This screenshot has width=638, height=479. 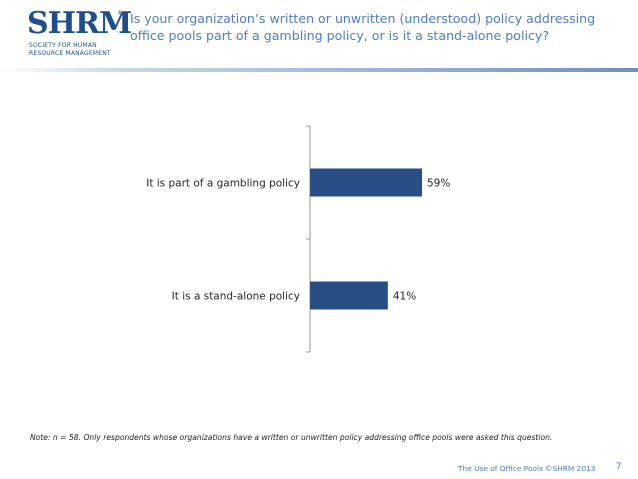 I want to click on data-label-2: 41%, so click(x=404, y=297).